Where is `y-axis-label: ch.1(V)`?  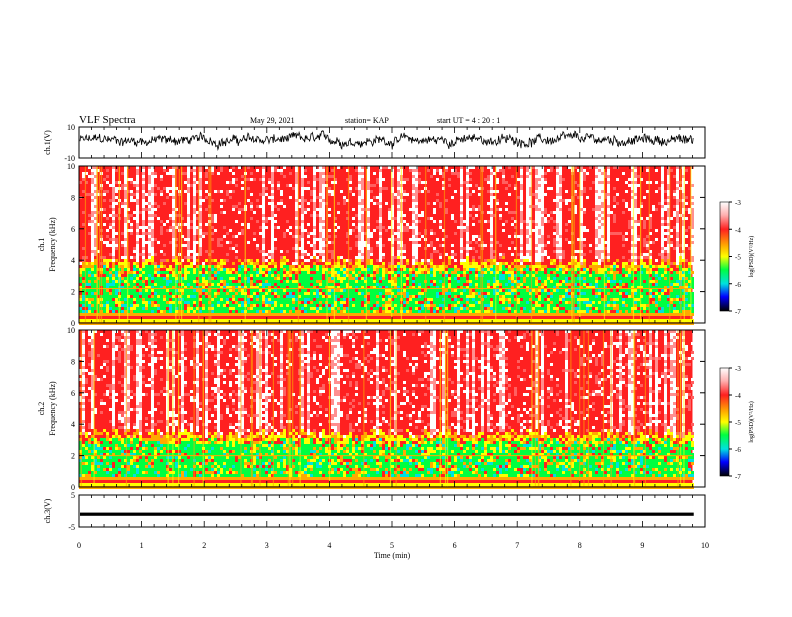
y-axis-label: ch.1(V) is located at coordinates (47, 142).